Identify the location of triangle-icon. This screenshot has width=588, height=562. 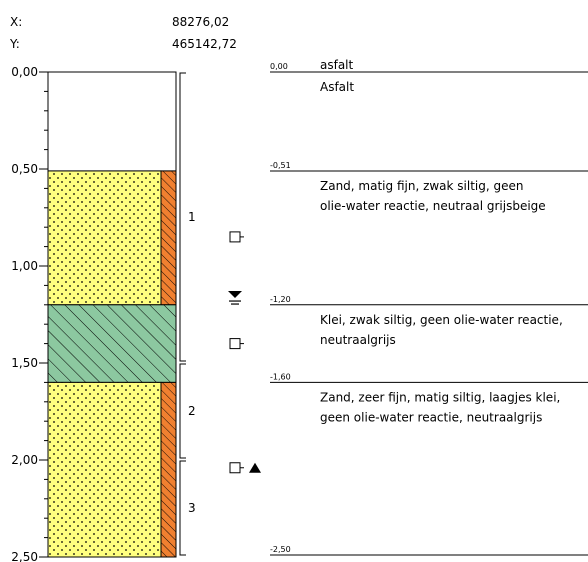
(255, 467).